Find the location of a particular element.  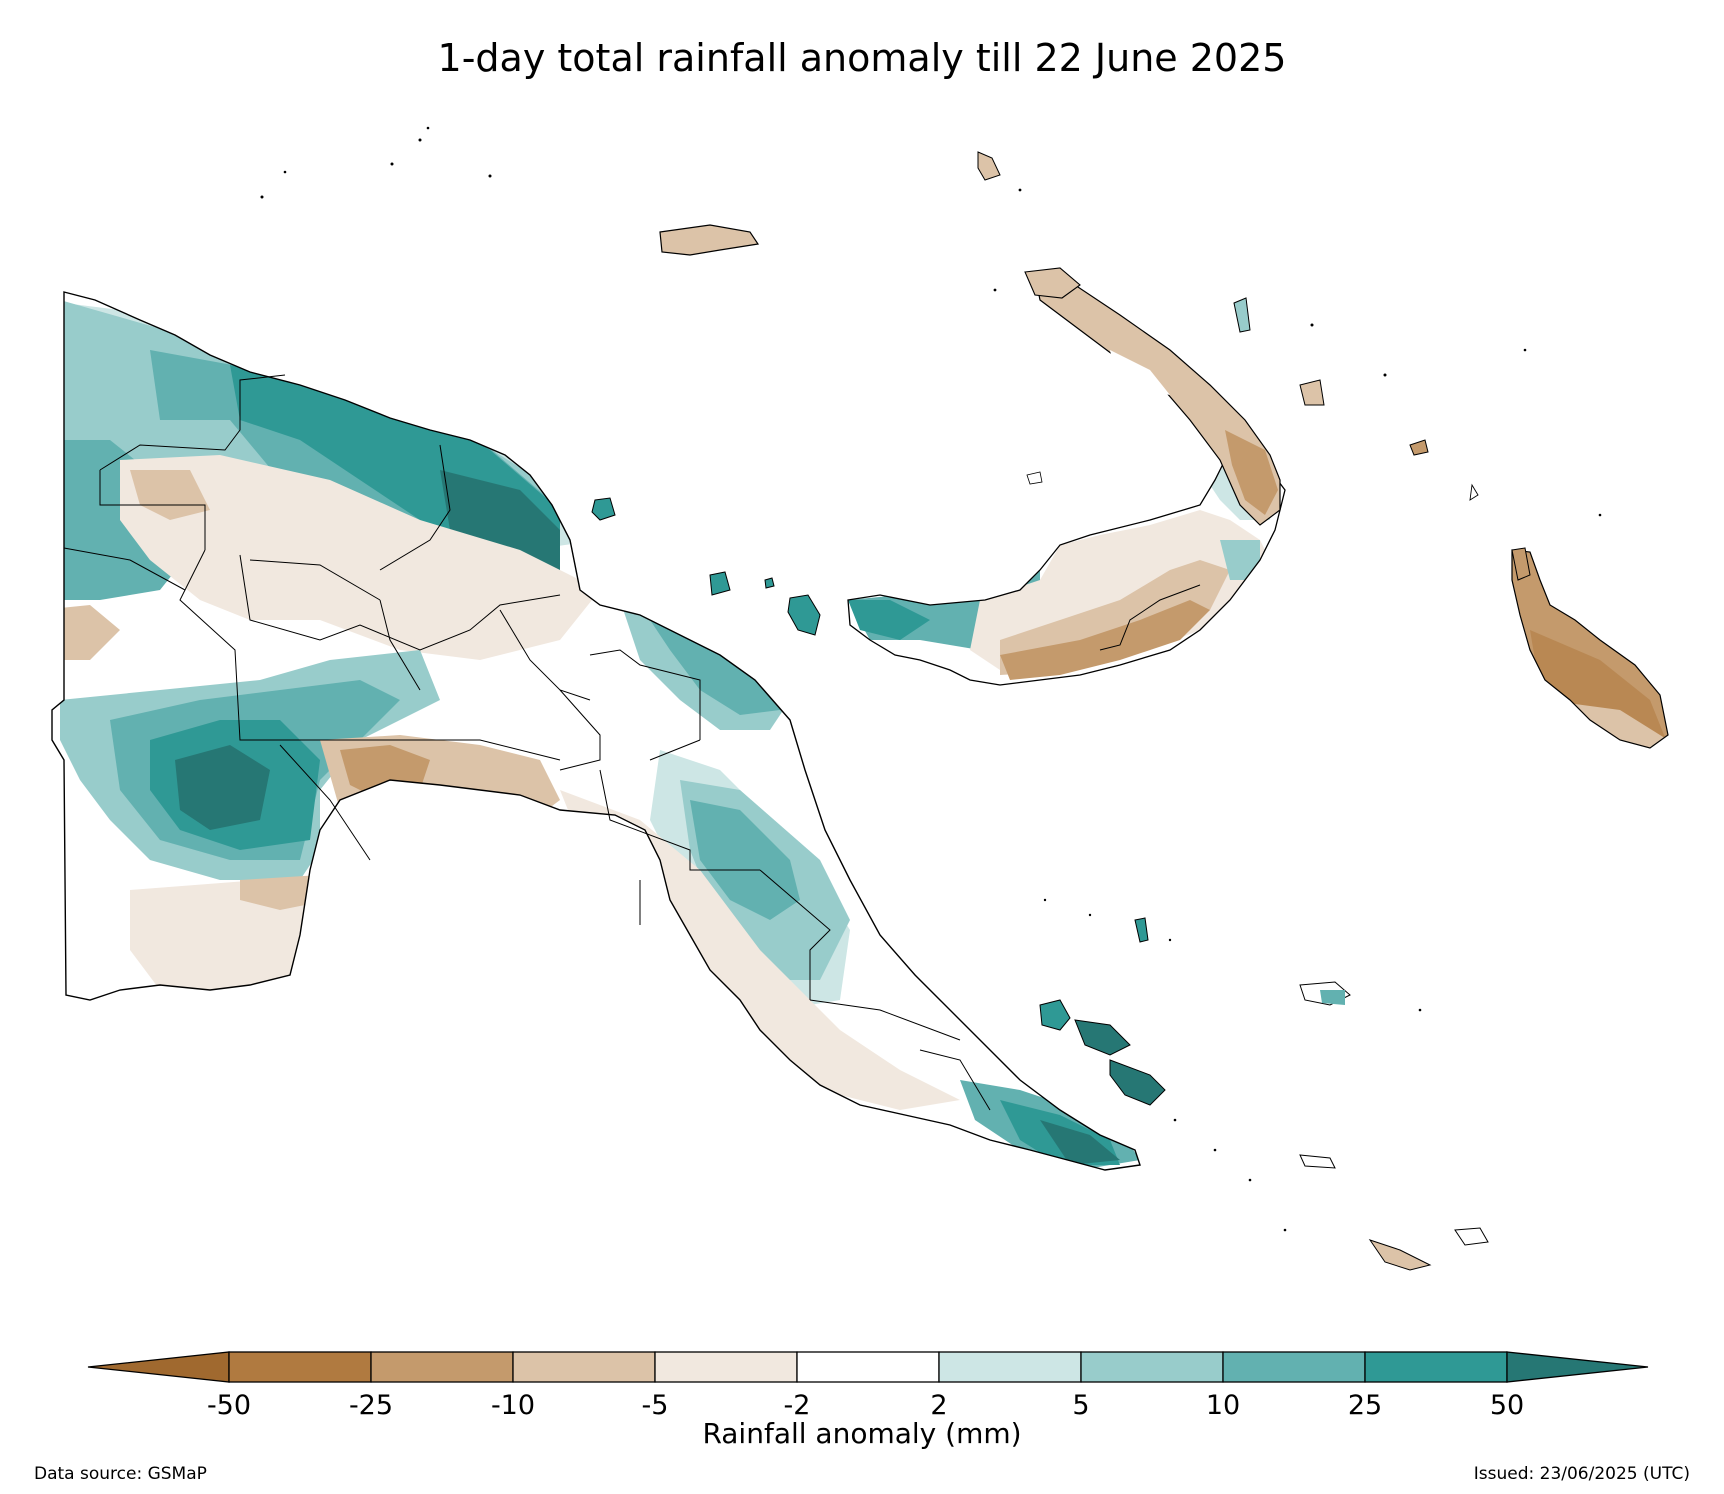

colorbar-extend-low is located at coordinates (158, 1367).